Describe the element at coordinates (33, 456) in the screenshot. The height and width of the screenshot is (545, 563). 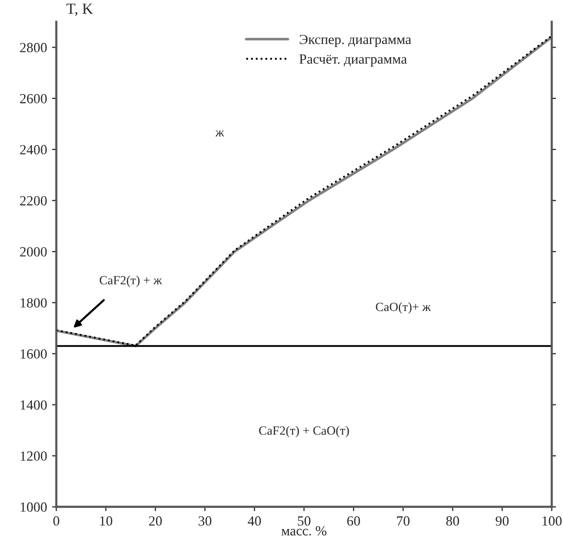
I see `y-tick-label: 1200` at that location.